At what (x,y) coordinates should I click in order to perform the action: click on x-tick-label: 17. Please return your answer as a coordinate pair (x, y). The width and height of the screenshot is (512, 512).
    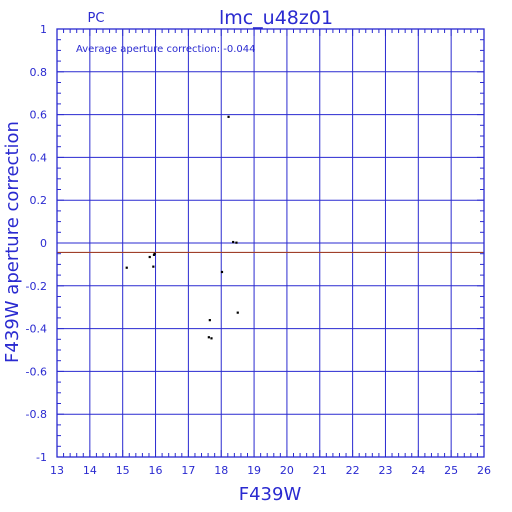
    Looking at the image, I should click on (188, 470).